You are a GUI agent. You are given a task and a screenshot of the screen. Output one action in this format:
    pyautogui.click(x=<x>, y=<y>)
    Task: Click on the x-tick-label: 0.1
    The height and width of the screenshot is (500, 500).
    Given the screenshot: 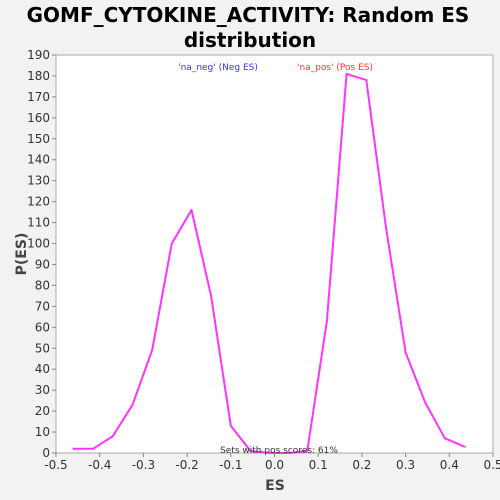 What is the action you would take?
    pyautogui.click(x=318, y=465)
    